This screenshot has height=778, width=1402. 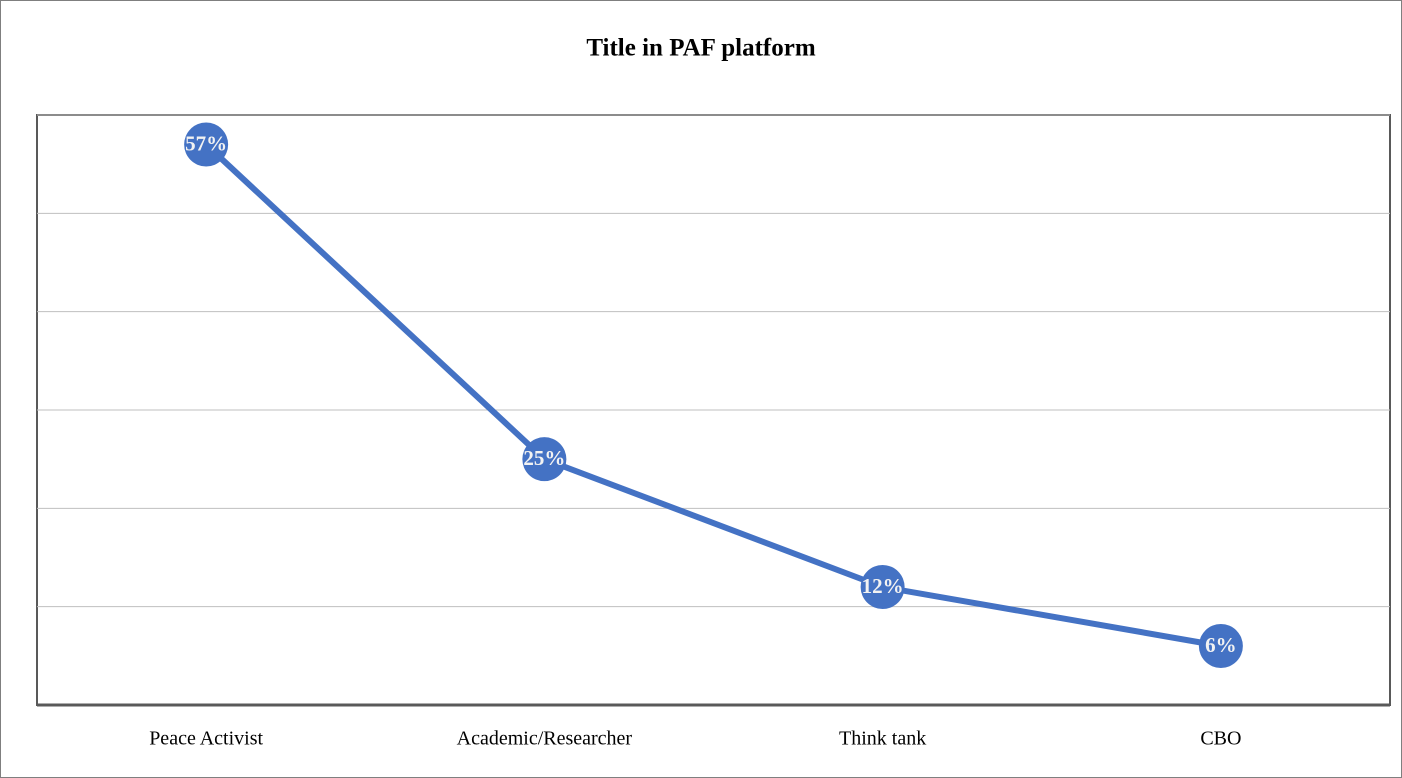 What do you see at coordinates (206, 739) in the screenshot?
I see `x-tick-label: Peace Activist` at bounding box center [206, 739].